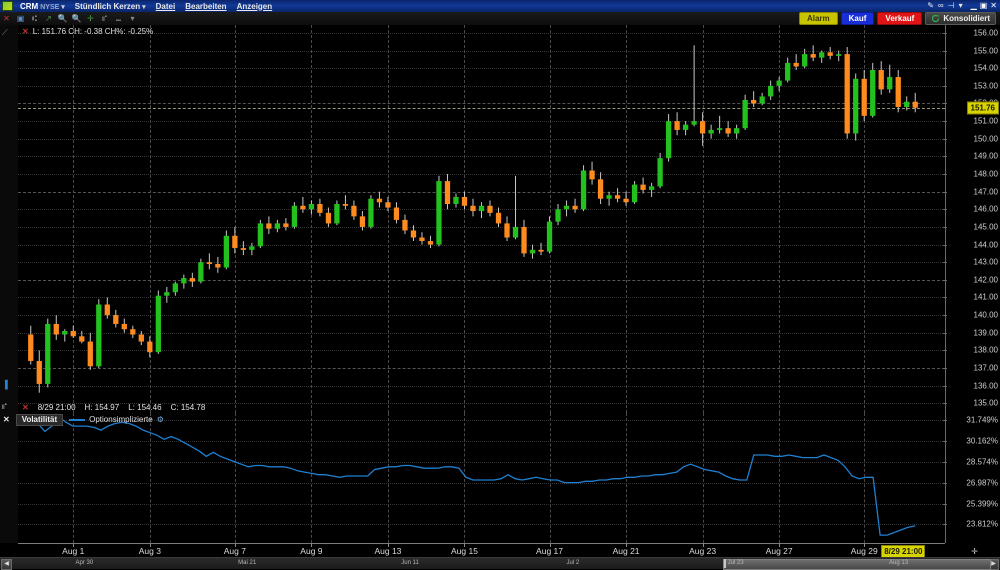 The width and height of the screenshot is (1000, 570). I want to click on price-axis-label: 143.00, so click(985, 262).